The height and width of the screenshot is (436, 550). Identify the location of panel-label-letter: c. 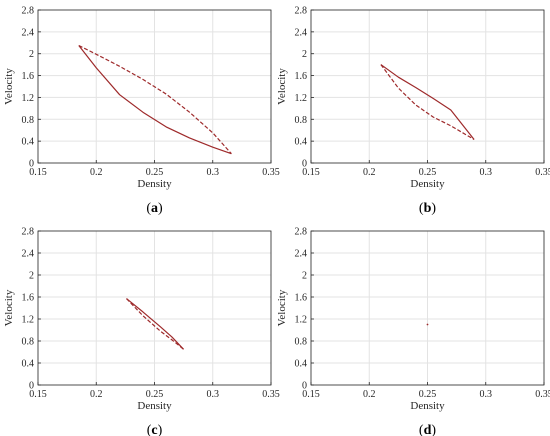
(154, 429).